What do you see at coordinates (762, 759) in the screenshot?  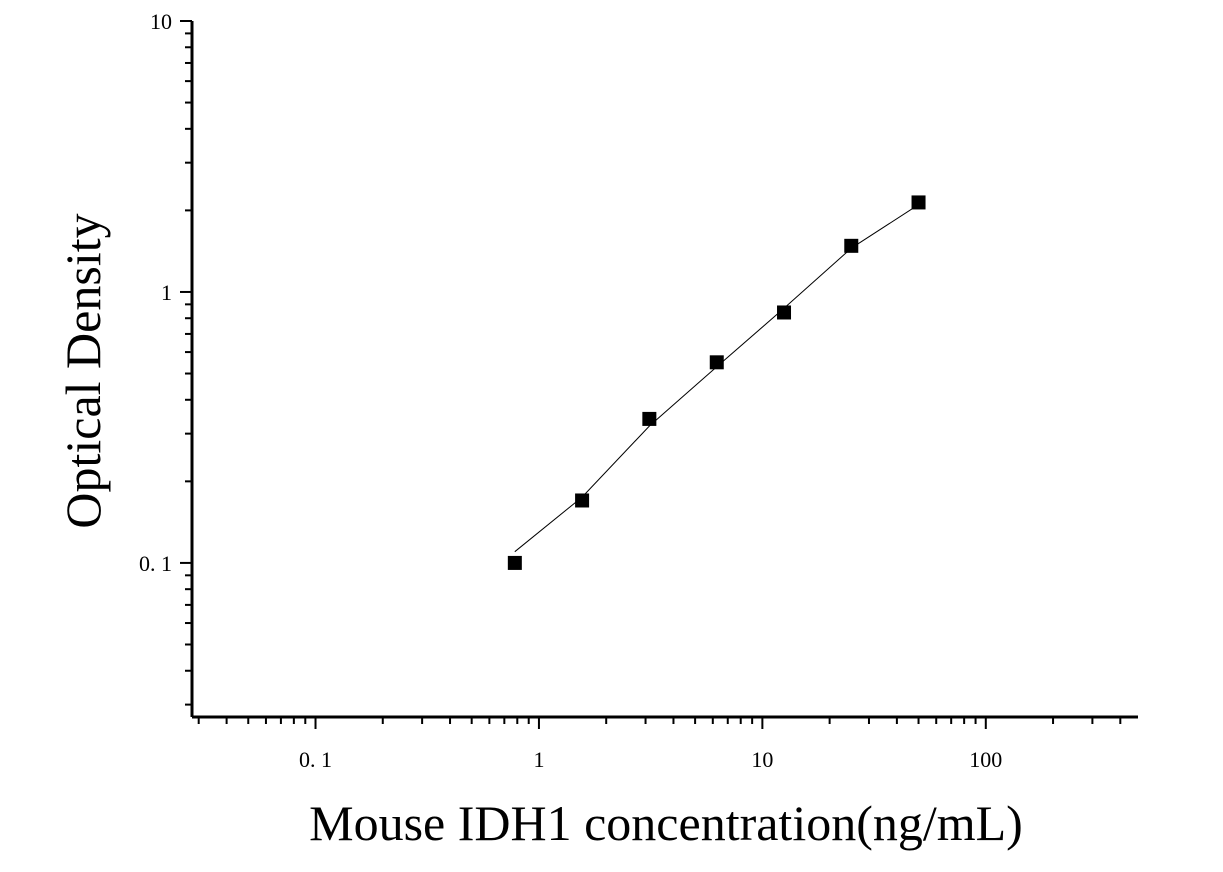 I see `x-tick-label: 10` at bounding box center [762, 759].